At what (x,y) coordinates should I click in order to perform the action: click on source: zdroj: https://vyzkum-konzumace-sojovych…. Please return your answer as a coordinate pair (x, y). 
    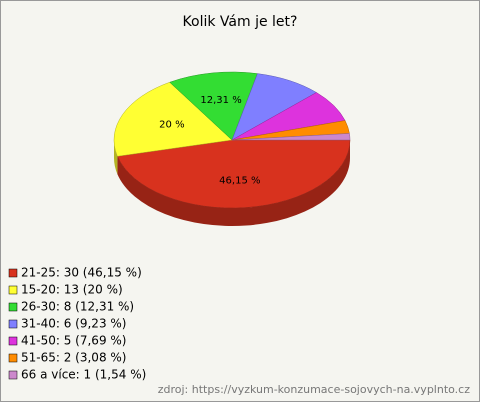
    Looking at the image, I should click on (314, 389).